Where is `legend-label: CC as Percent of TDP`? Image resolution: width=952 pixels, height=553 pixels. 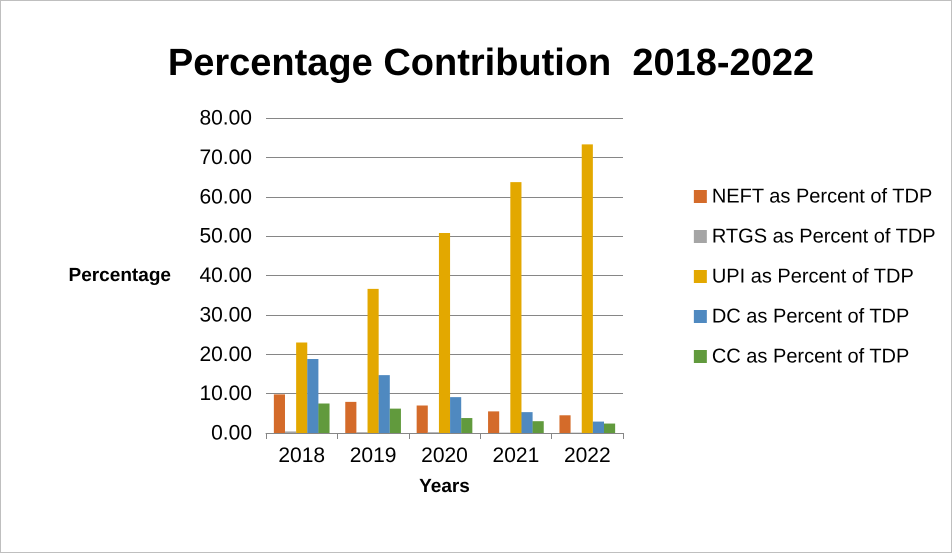 legend-label: CC as Percent of TDP is located at coordinates (811, 357).